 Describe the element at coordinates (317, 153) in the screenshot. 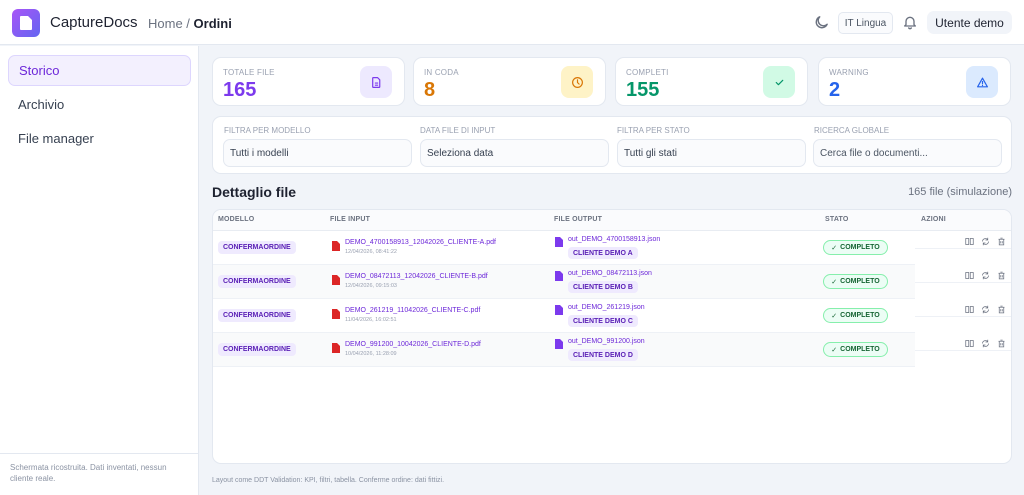

I see `model-filter-select: Tutti i modelli` at that location.